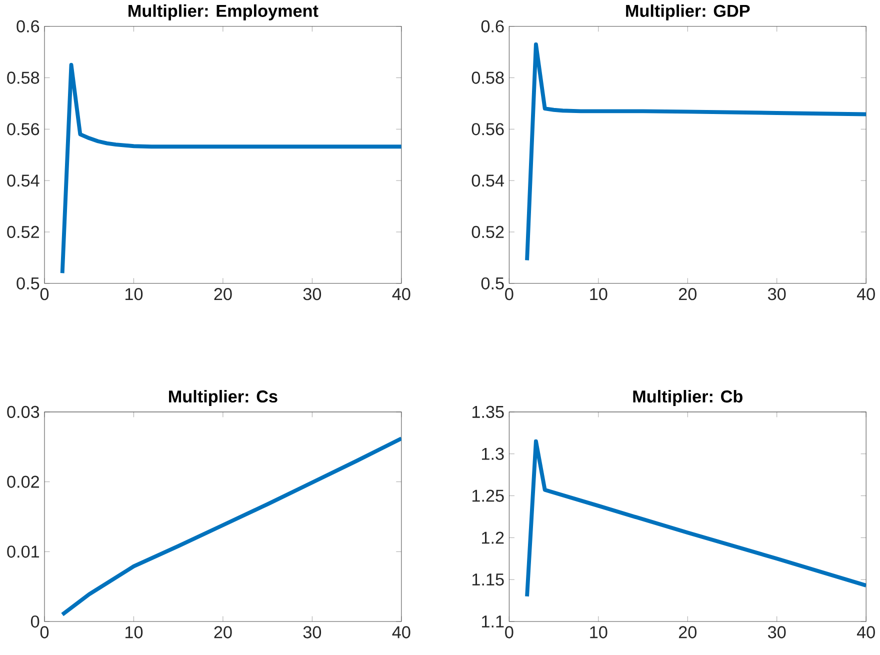 The image size is (880, 655). Describe the element at coordinates (23, 552) in the screenshot. I see `y-tick-label: 0.01` at that location.